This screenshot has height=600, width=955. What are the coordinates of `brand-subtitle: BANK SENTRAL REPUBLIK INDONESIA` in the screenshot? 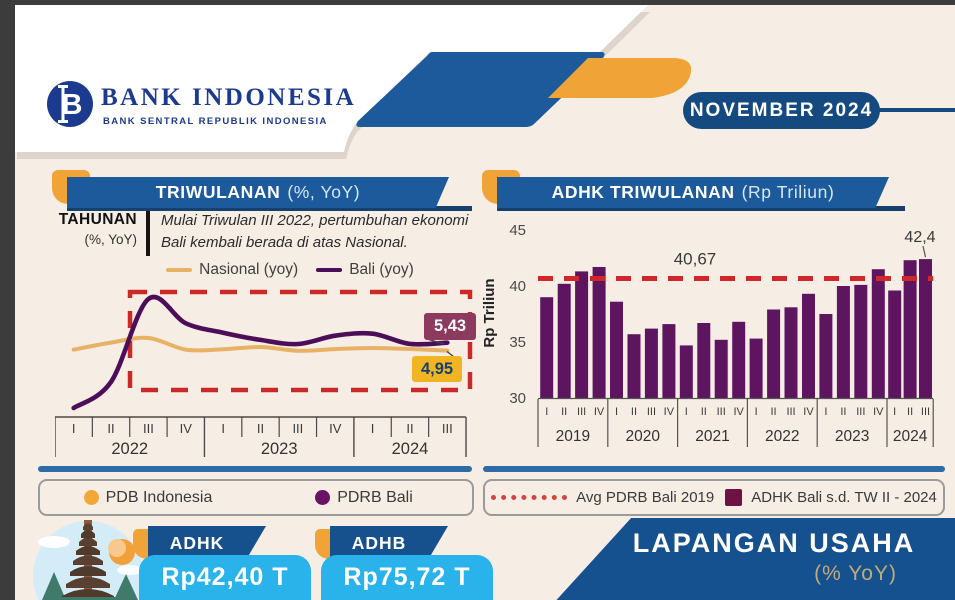 It's located at (215, 121).